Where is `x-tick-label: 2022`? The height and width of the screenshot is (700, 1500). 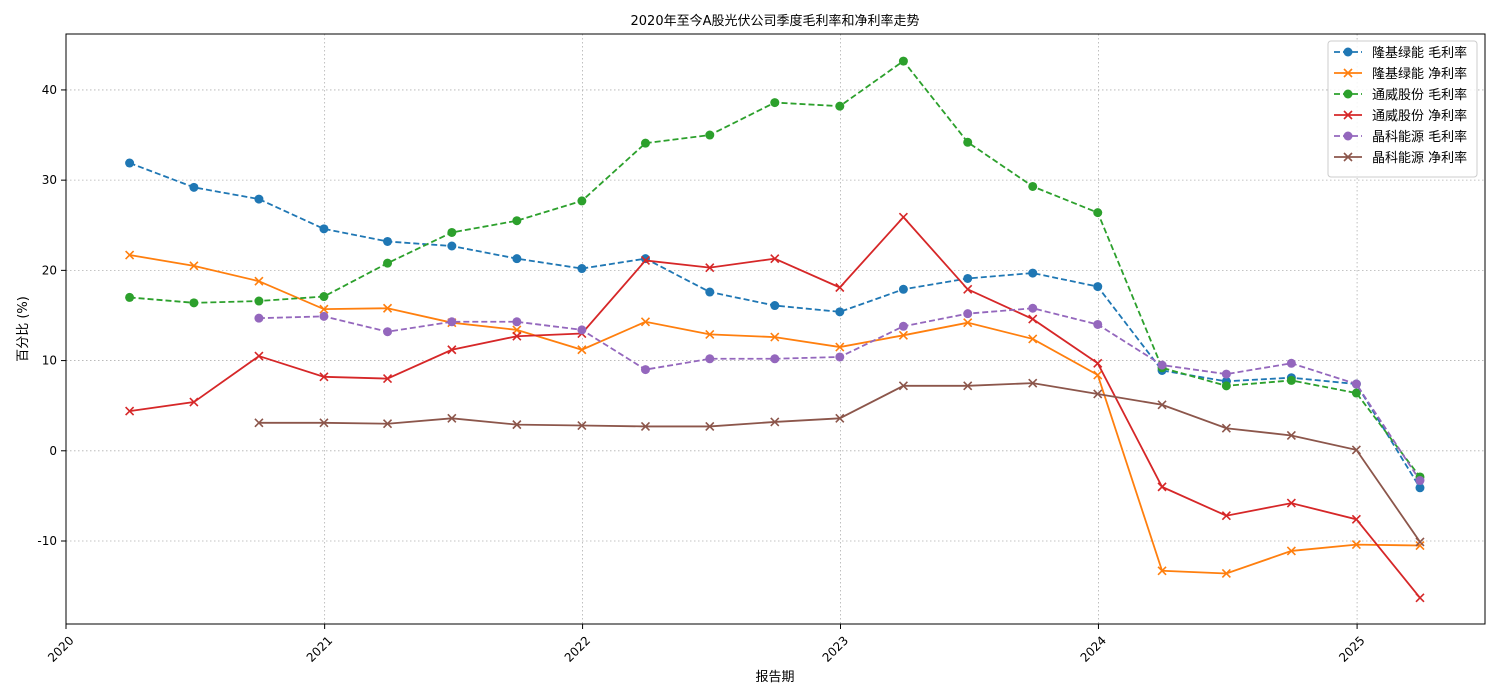
x-tick-label: 2022 is located at coordinates (577, 648).